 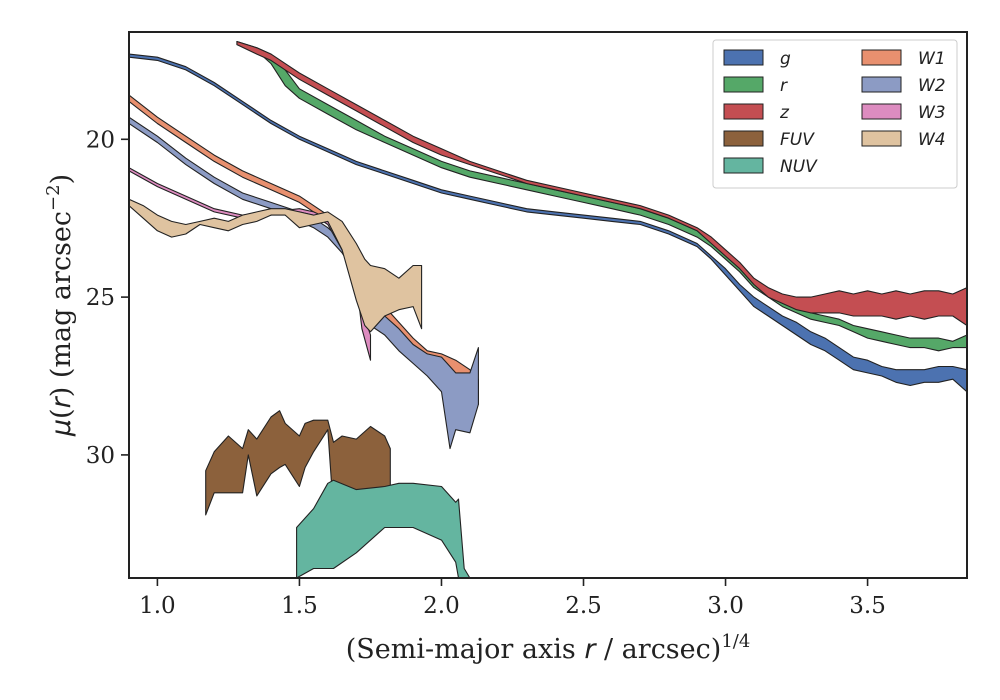 What do you see at coordinates (157, 606) in the screenshot?
I see `x-tick-label: 1.0` at bounding box center [157, 606].